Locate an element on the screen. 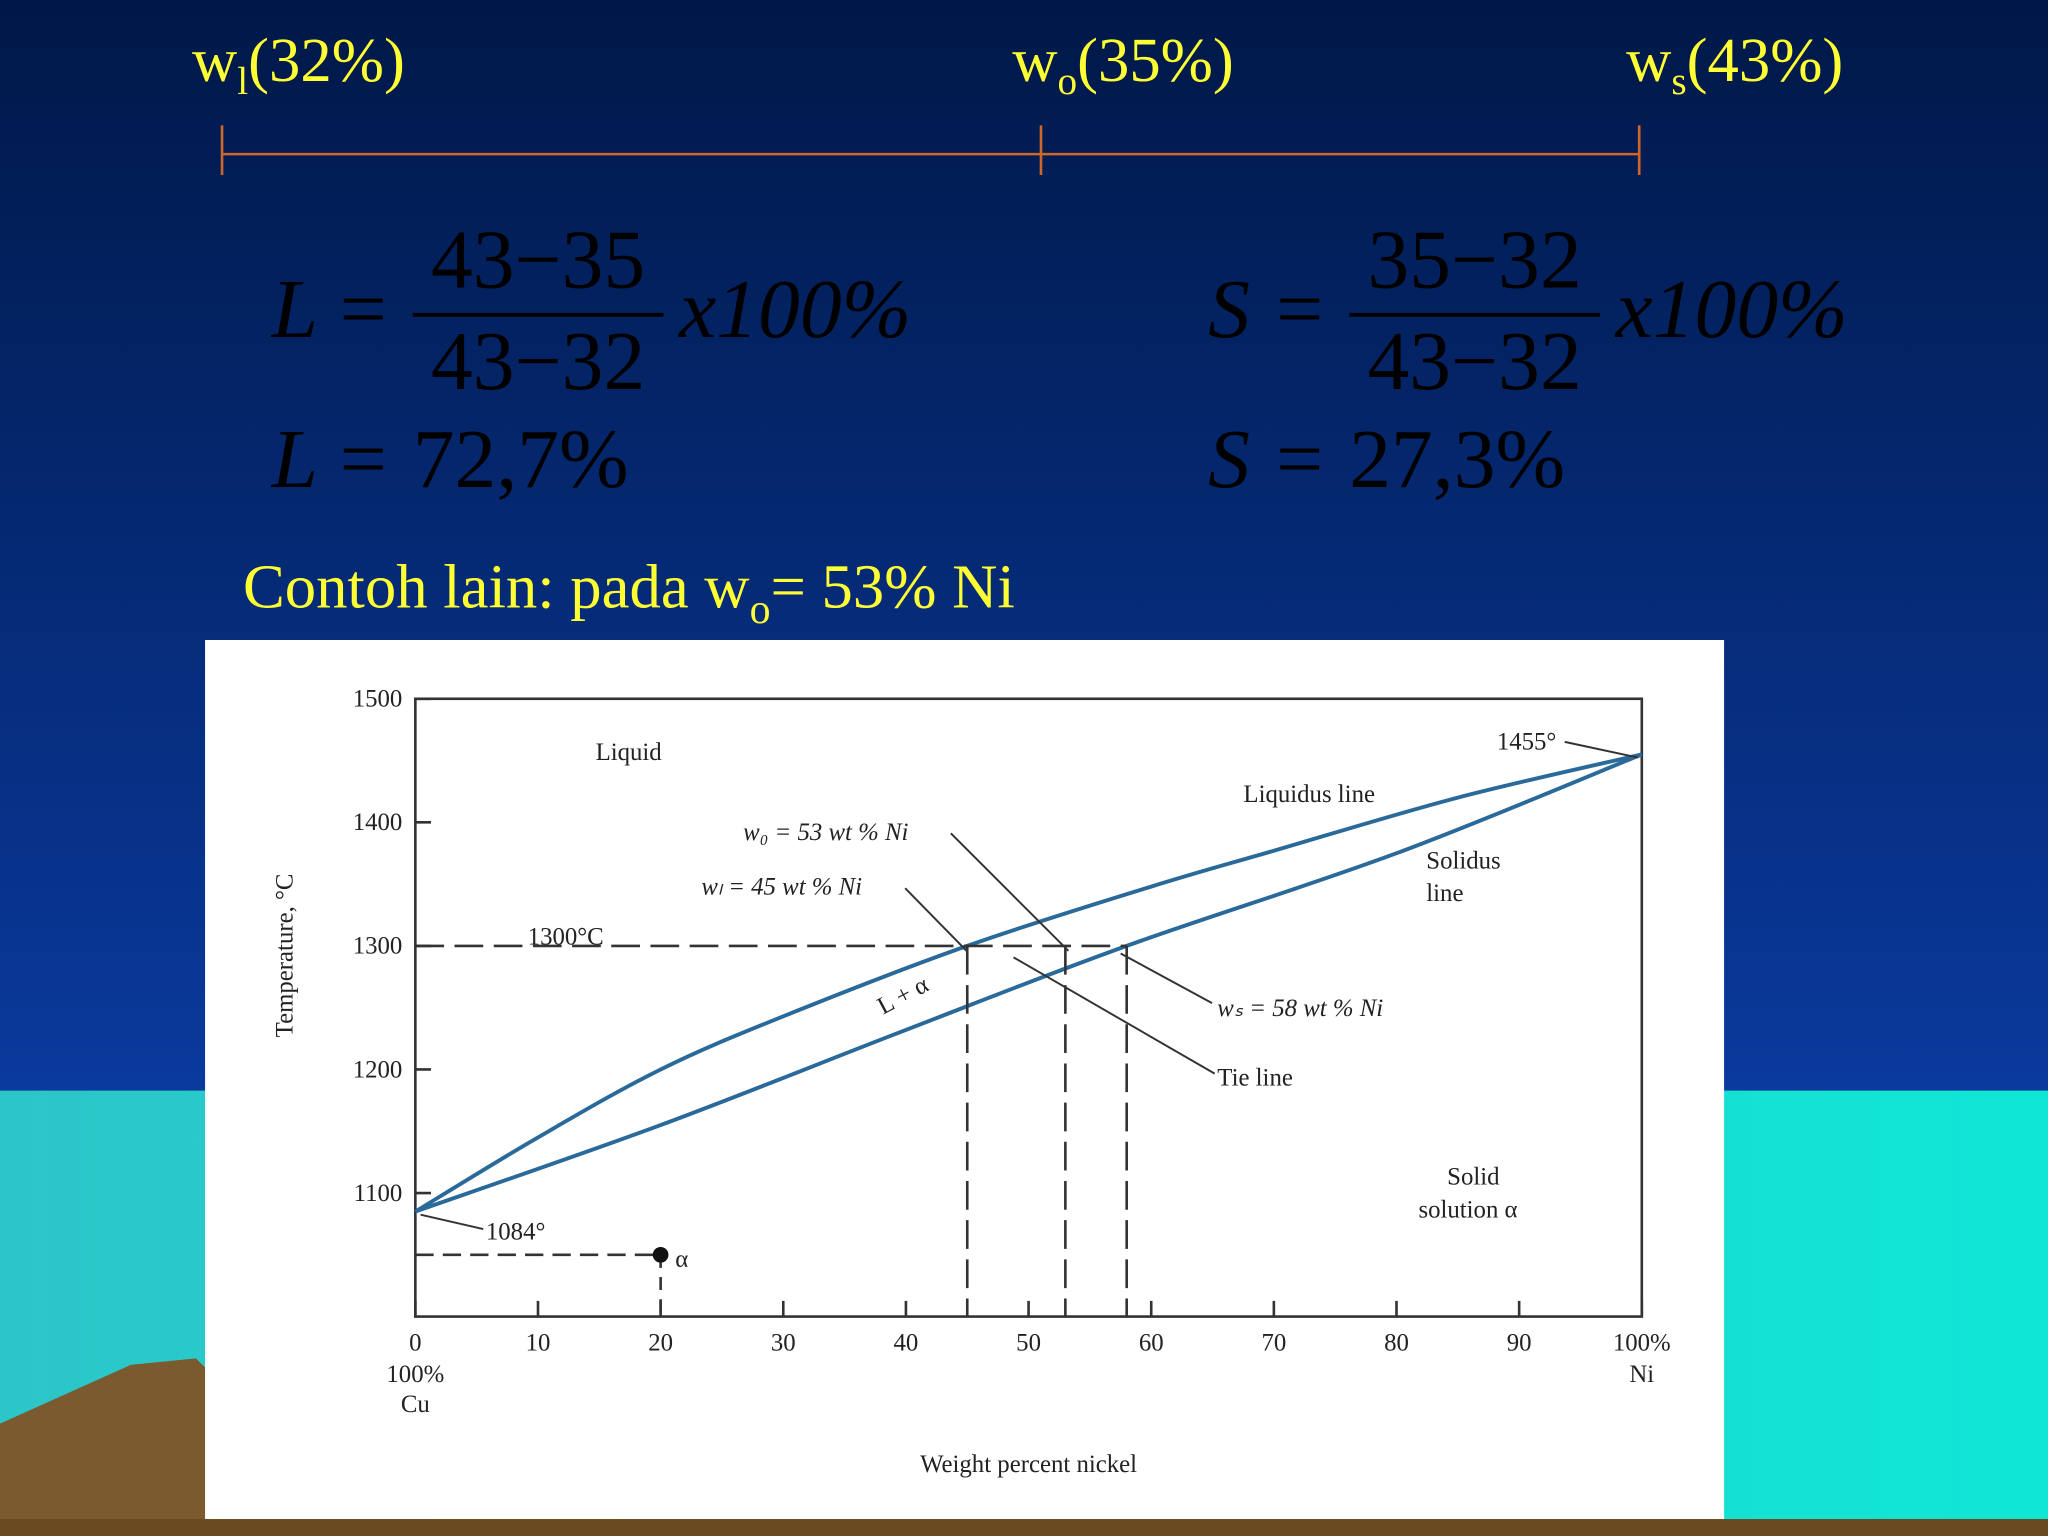 Image resolution: width=2048 pixels, height=1536 pixels. x-tick-label: 10 is located at coordinates (538, 1343).